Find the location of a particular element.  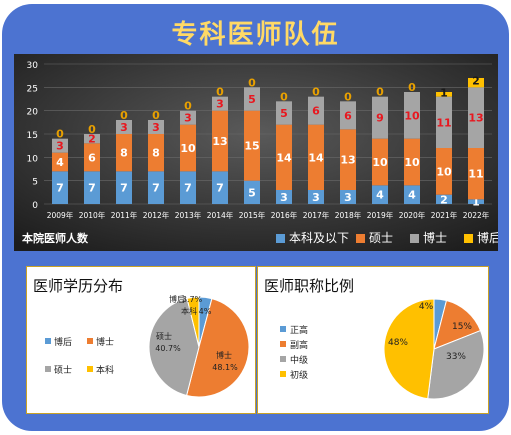

data-label: 15 is located at coordinates (251, 146).